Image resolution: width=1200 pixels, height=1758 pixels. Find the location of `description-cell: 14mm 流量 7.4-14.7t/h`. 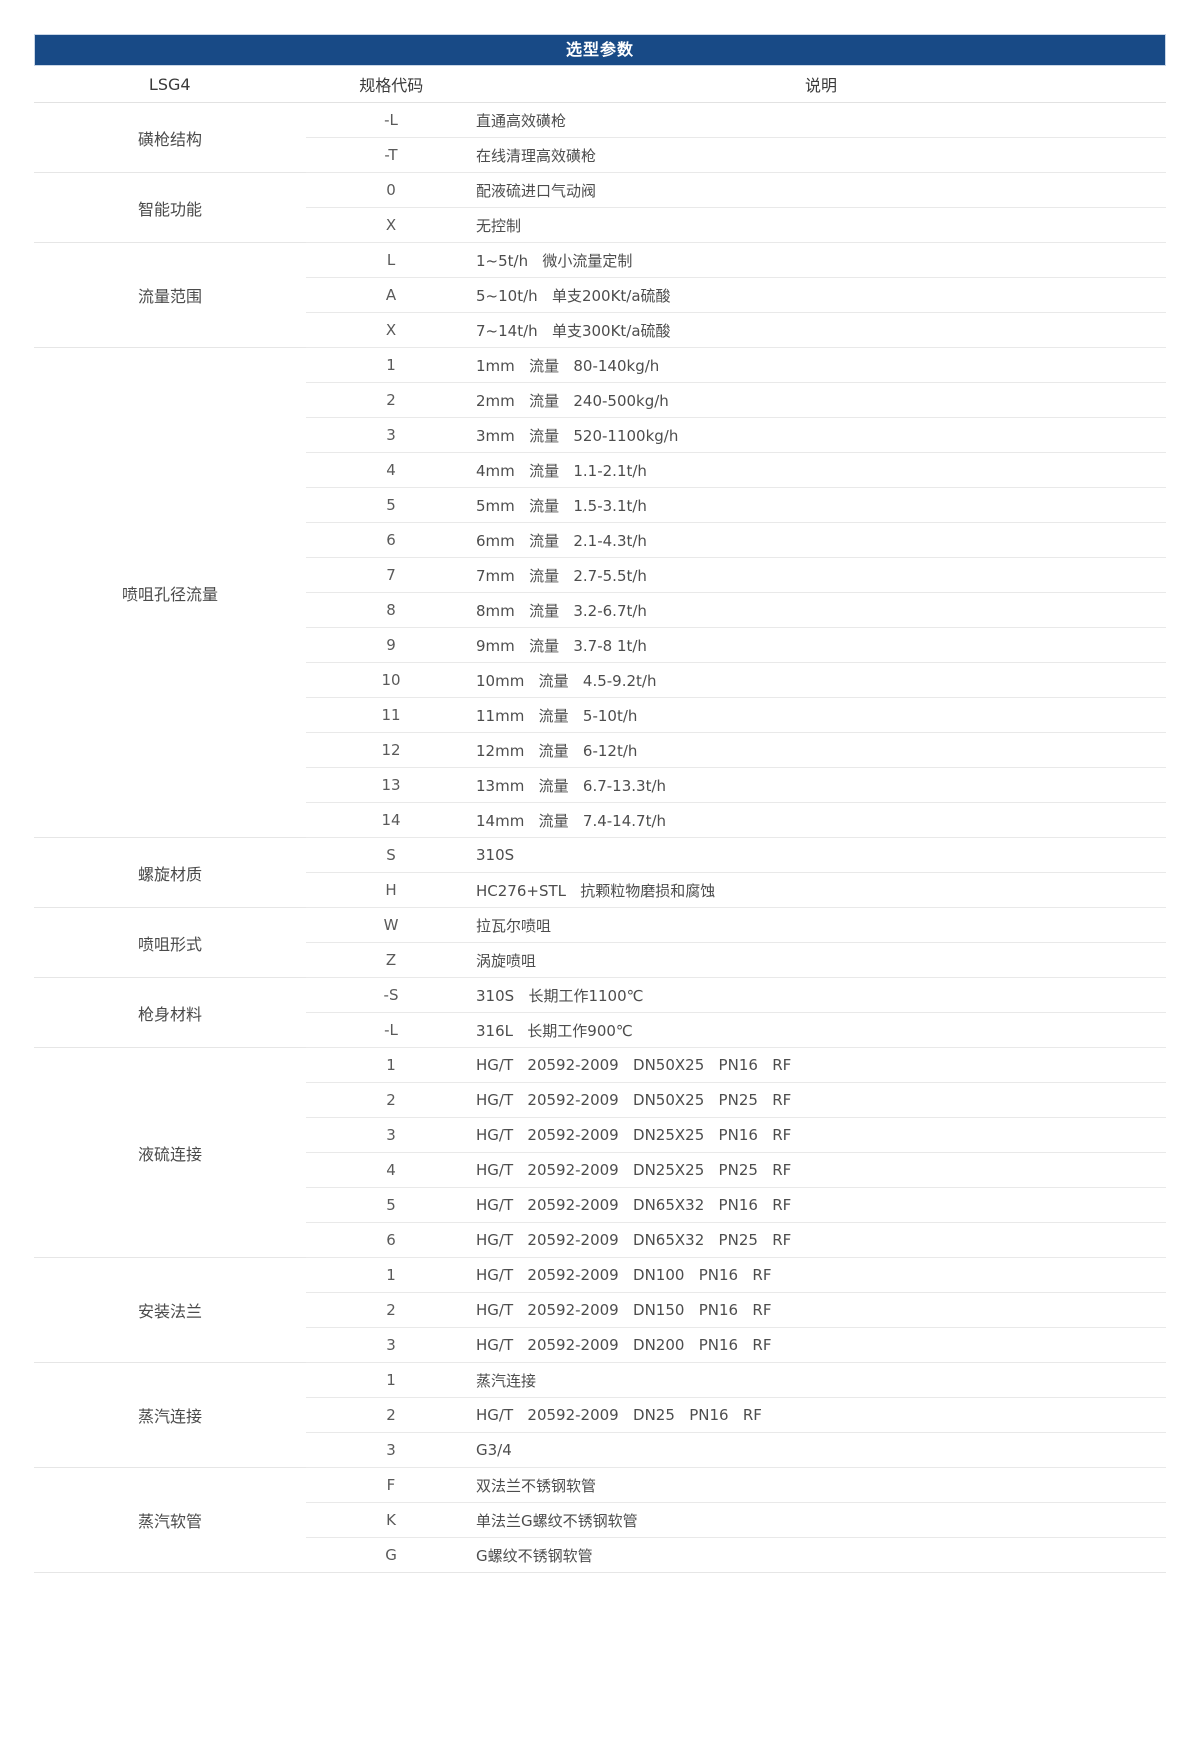

description-cell: 14mm 流量 7.4-14.7t/h is located at coordinates (821, 820).